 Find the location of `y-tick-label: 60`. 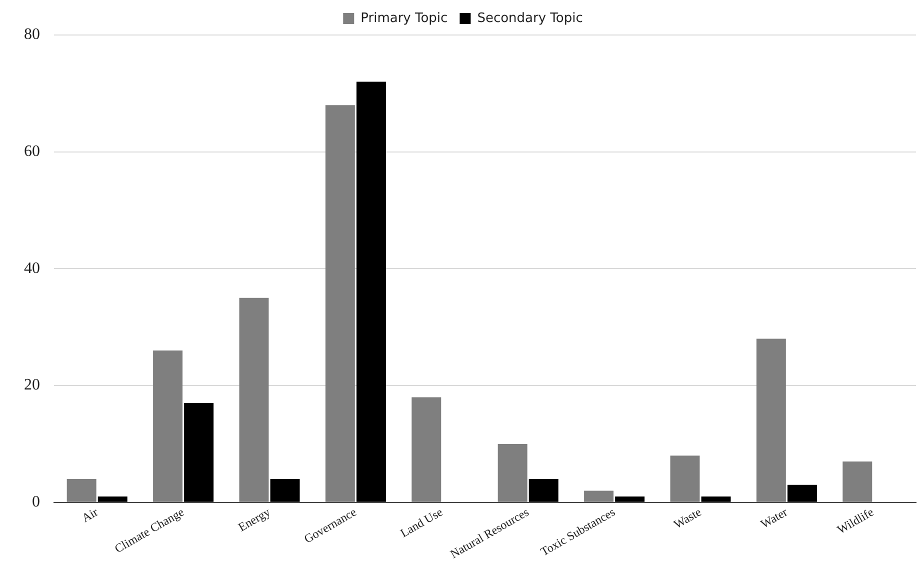

y-tick-label: 60 is located at coordinates (32, 151).